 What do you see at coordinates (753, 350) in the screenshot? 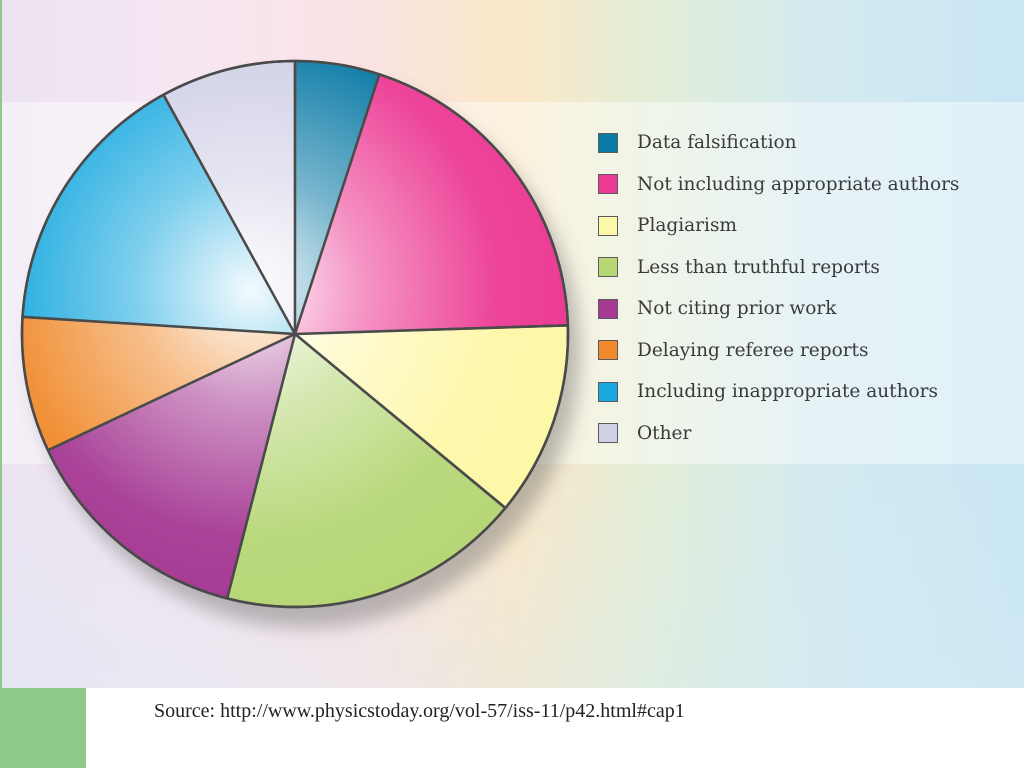
I see `legend-label: Delaying referee reports` at bounding box center [753, 350].